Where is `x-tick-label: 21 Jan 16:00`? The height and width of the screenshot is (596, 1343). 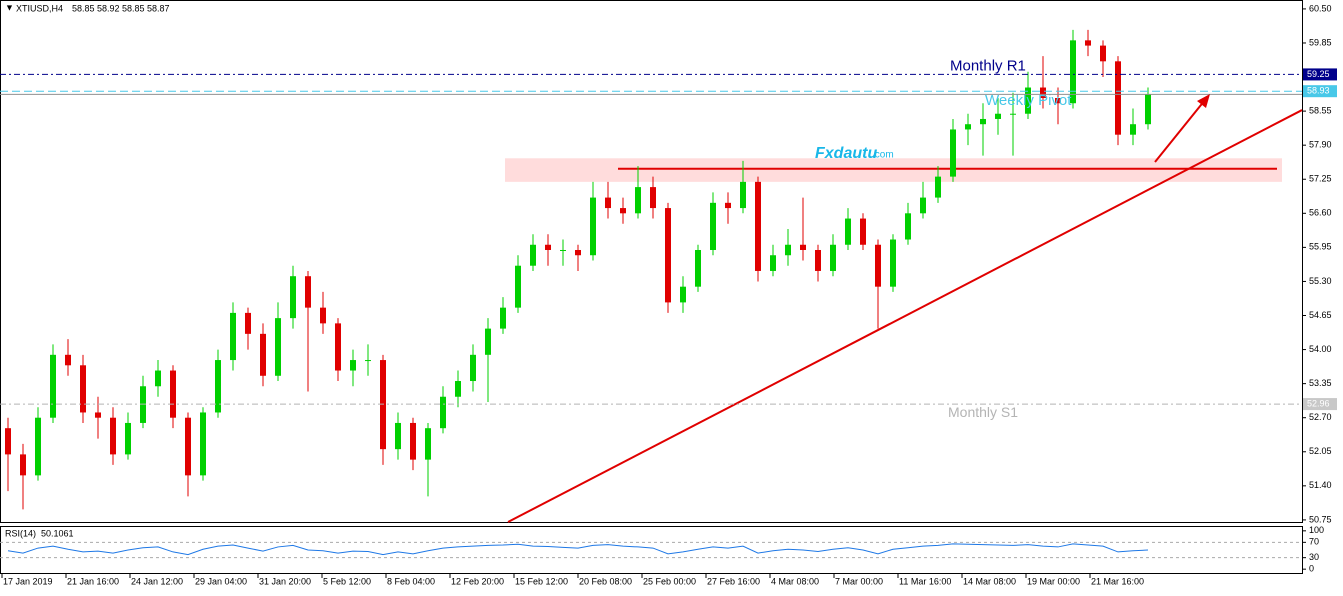 x-tick-label: 21 Jan 16:00 is located at coordinates (93, 581).